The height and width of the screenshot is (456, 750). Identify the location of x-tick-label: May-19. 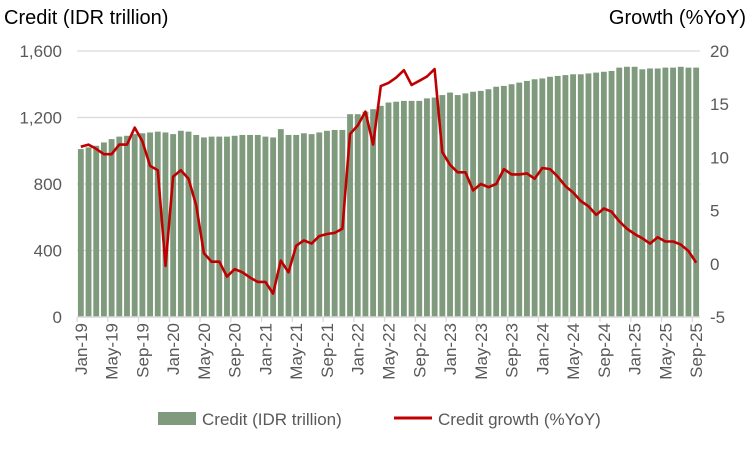
(112, 351).